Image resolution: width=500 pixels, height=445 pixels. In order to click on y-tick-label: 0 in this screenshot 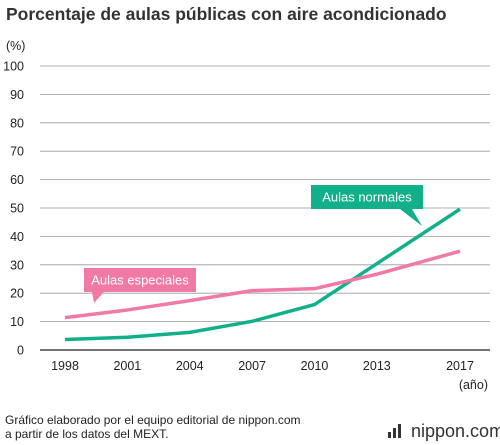, I will do `click(20, 351)`.